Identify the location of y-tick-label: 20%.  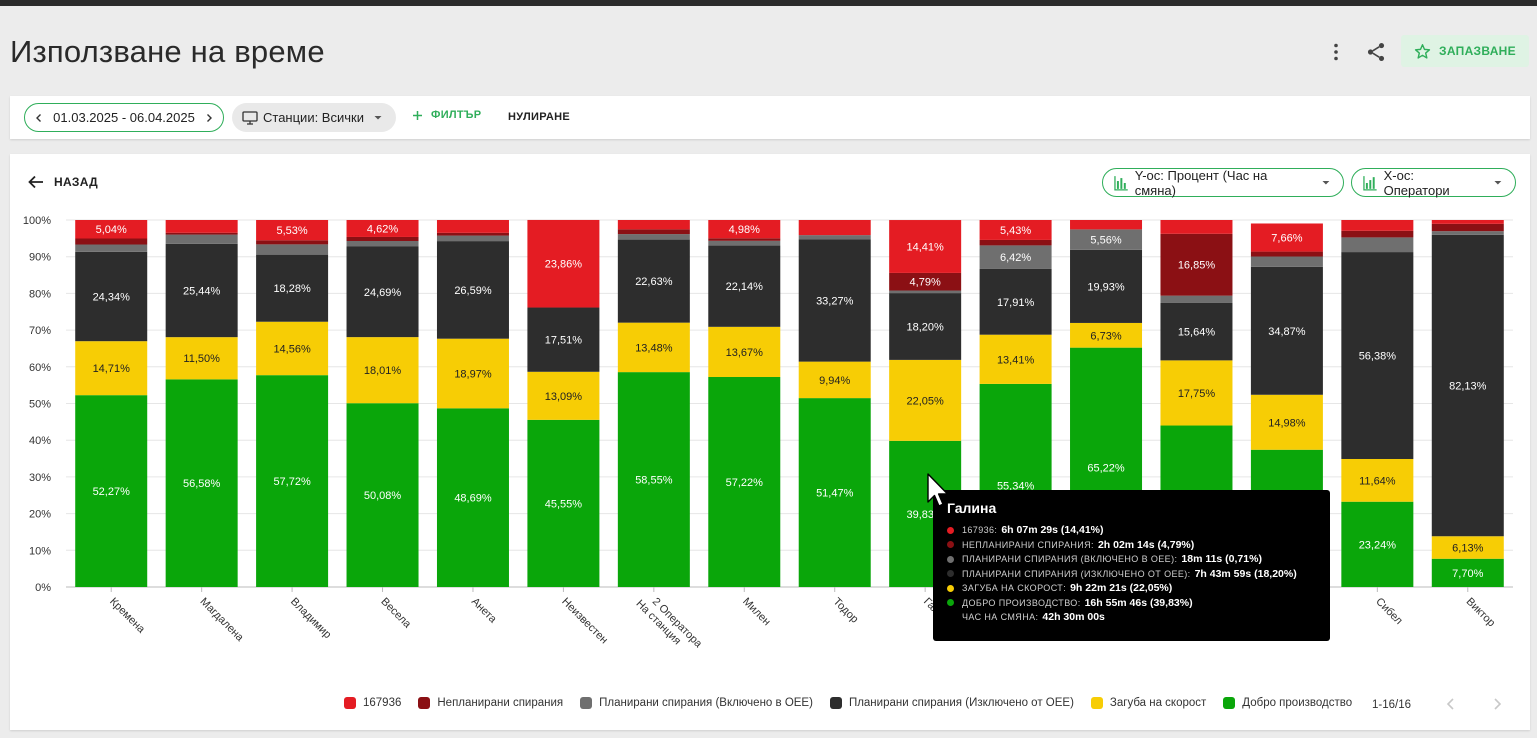
(40, 515).